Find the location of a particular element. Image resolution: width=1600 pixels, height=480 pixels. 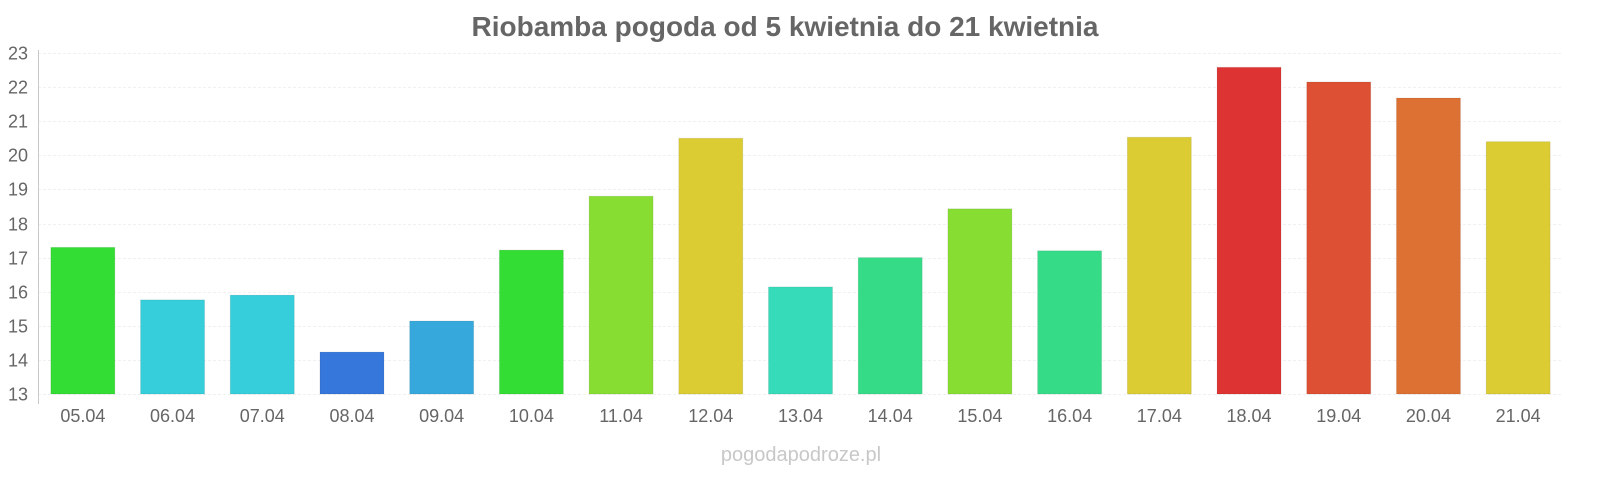

bar-09.04 is located at coordinates (442, 357).